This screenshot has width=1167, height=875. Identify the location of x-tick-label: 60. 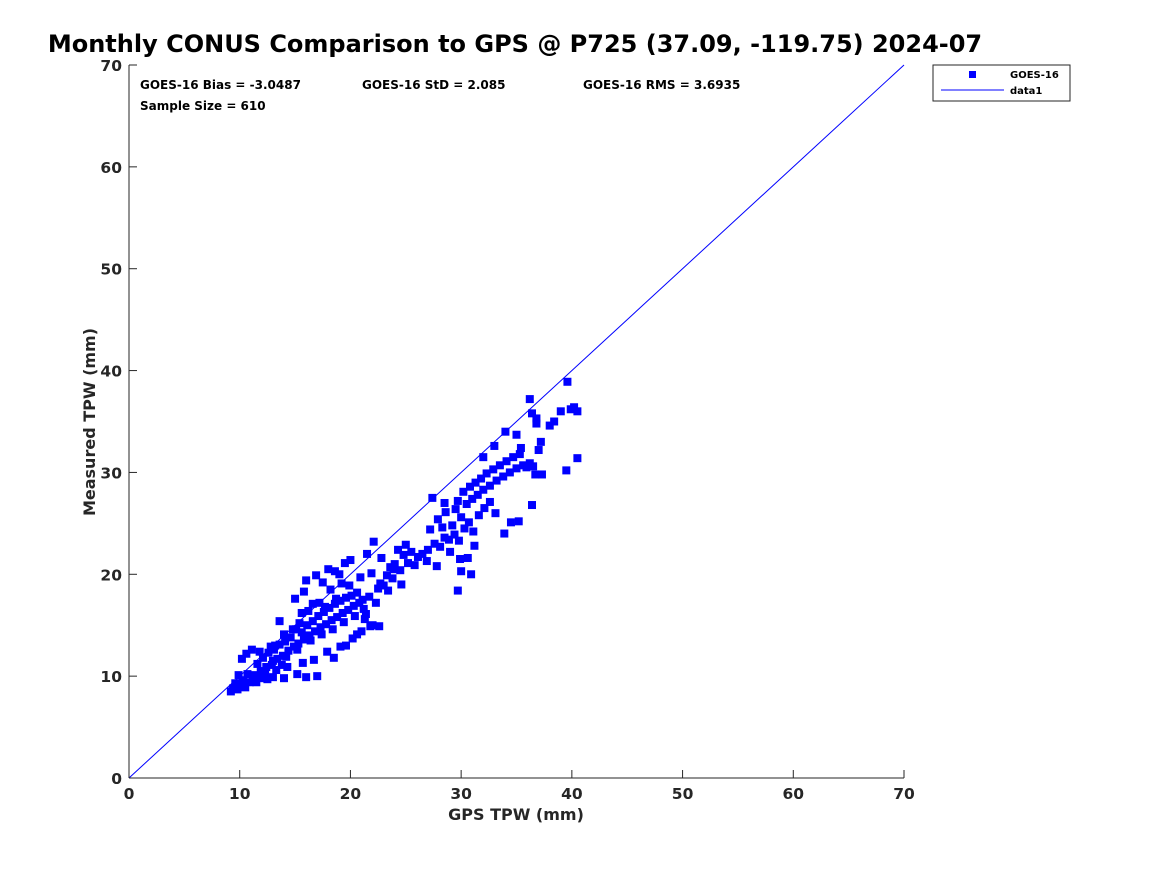
(793, 794).